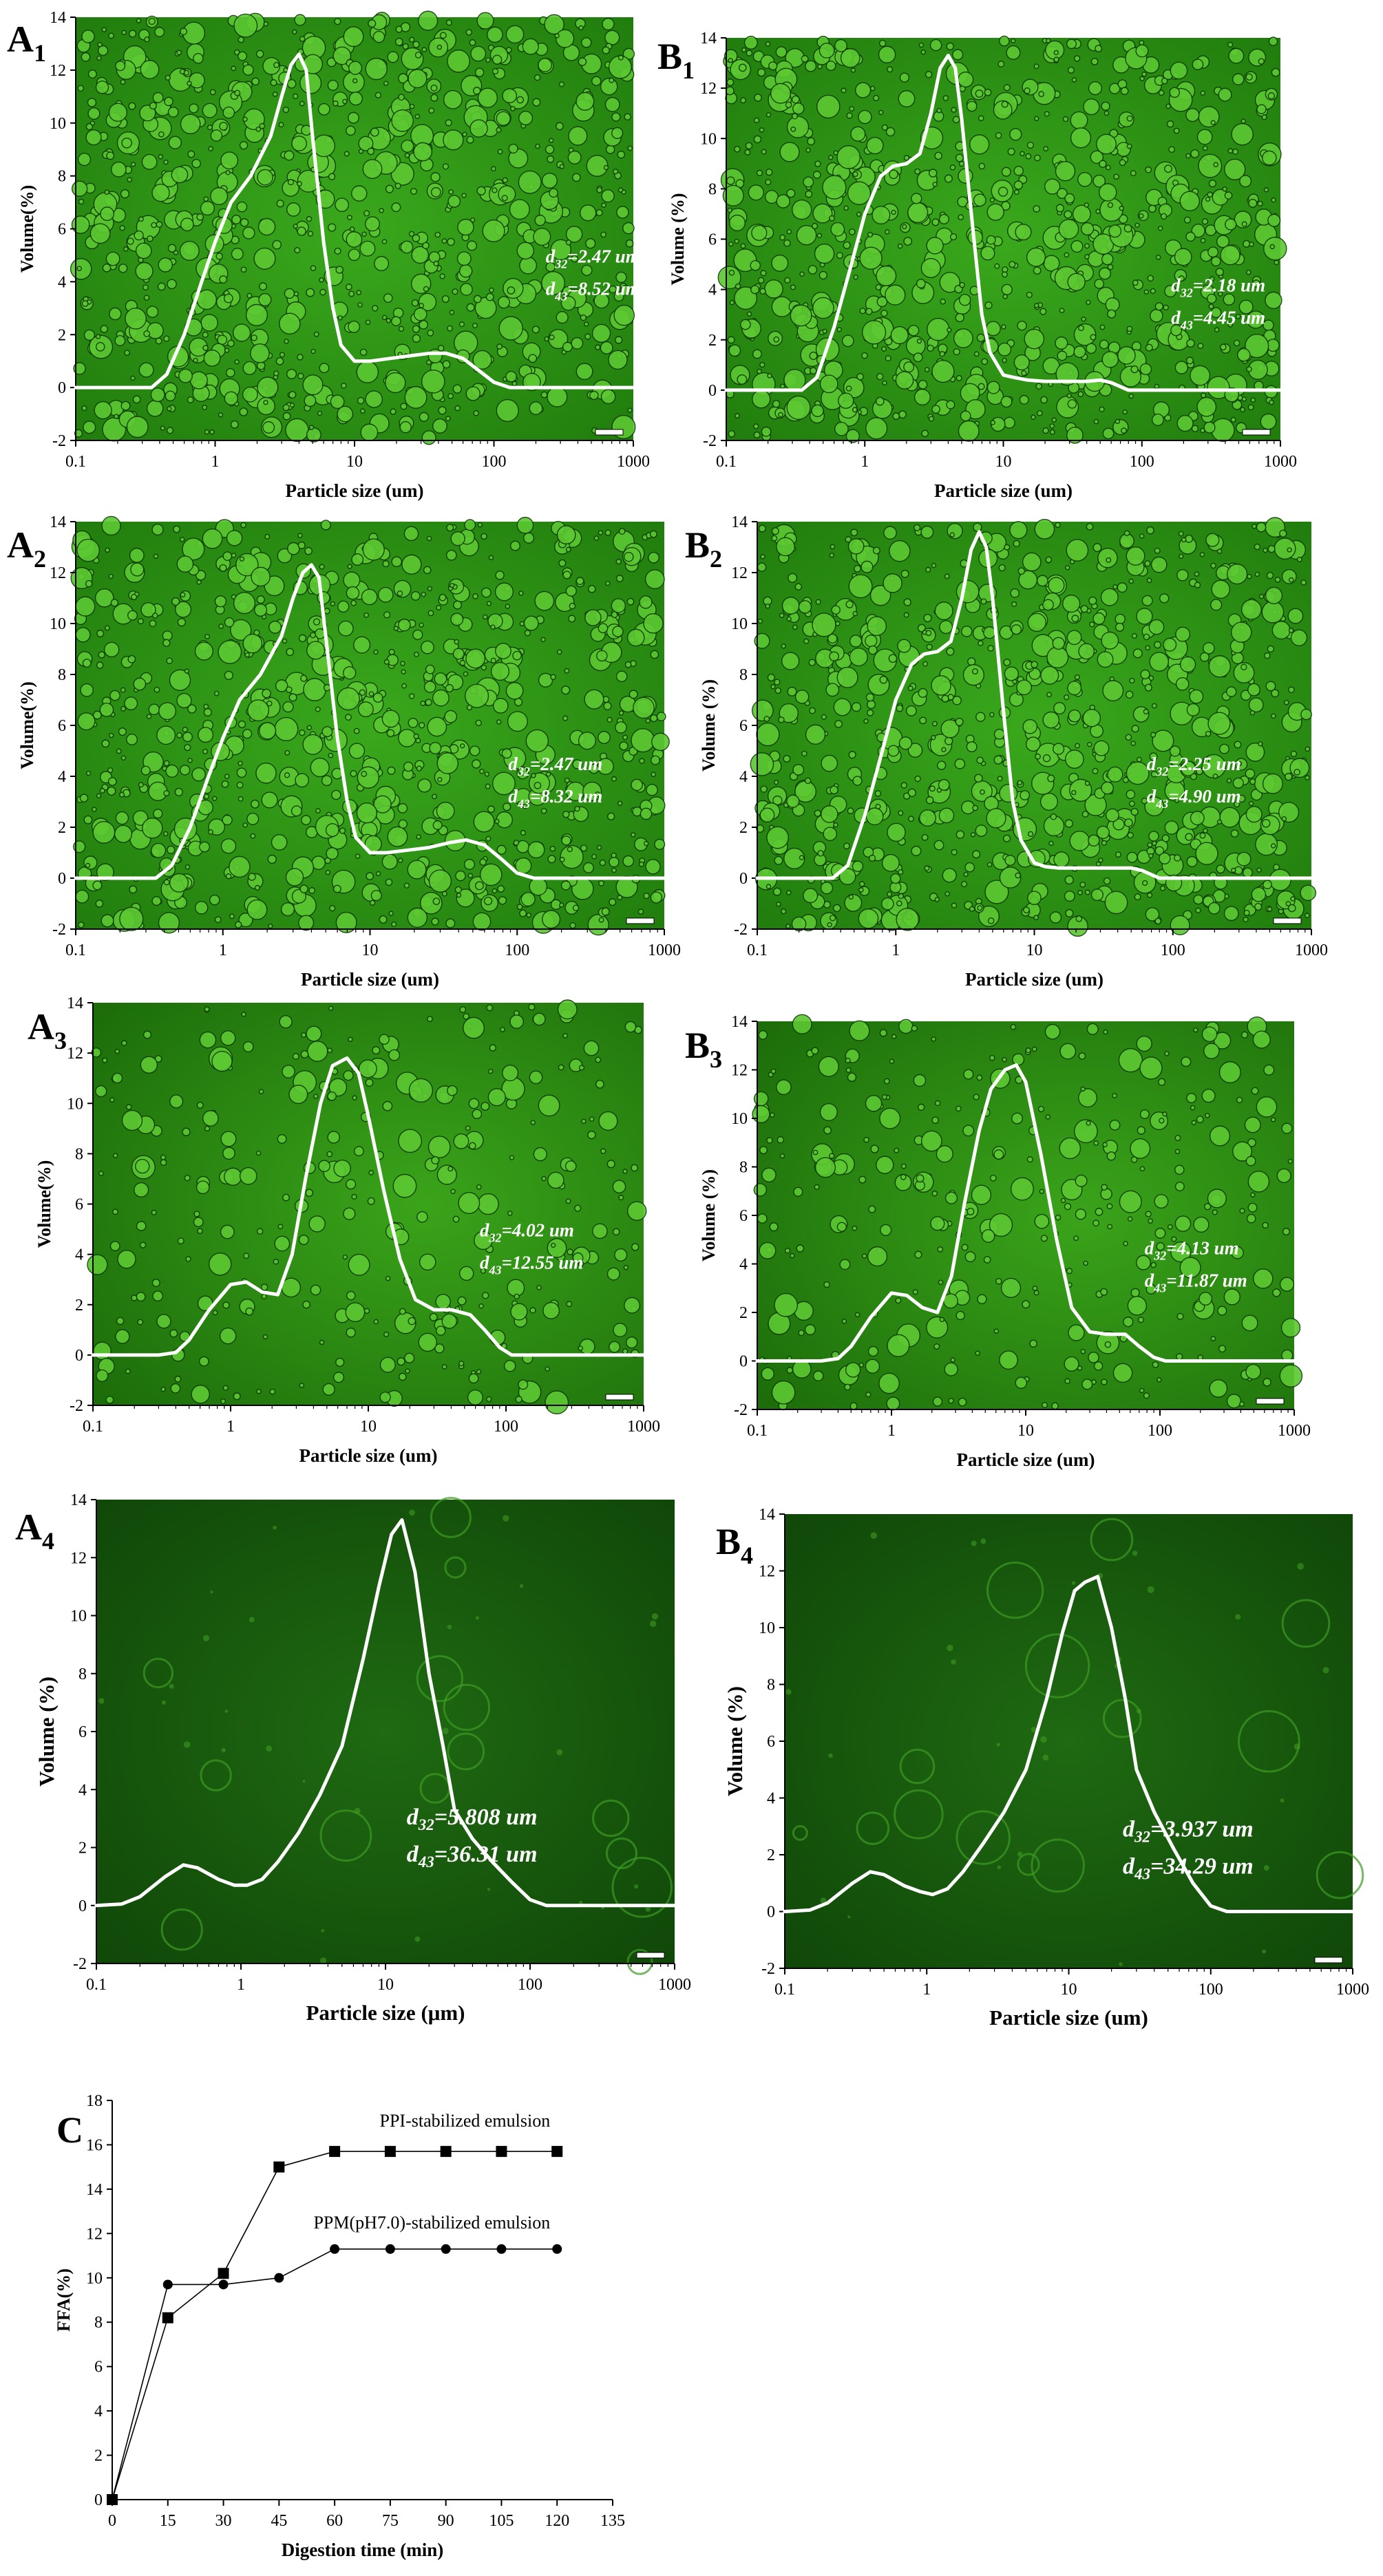 Image resolution: width=1383 pixels, height=2576 pixels. What do you see at coordinates (486, 1817) in the screenshot?
I see `annotation-value: =5.808 um` at bounding box center [486, 1817].